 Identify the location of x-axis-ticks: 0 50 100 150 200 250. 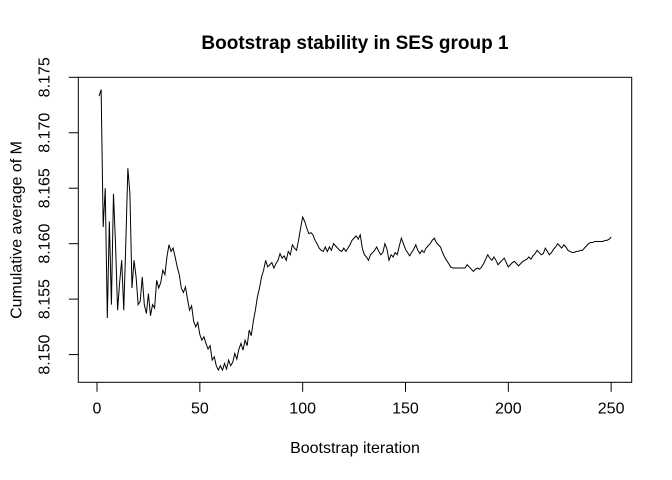
(359, 399).